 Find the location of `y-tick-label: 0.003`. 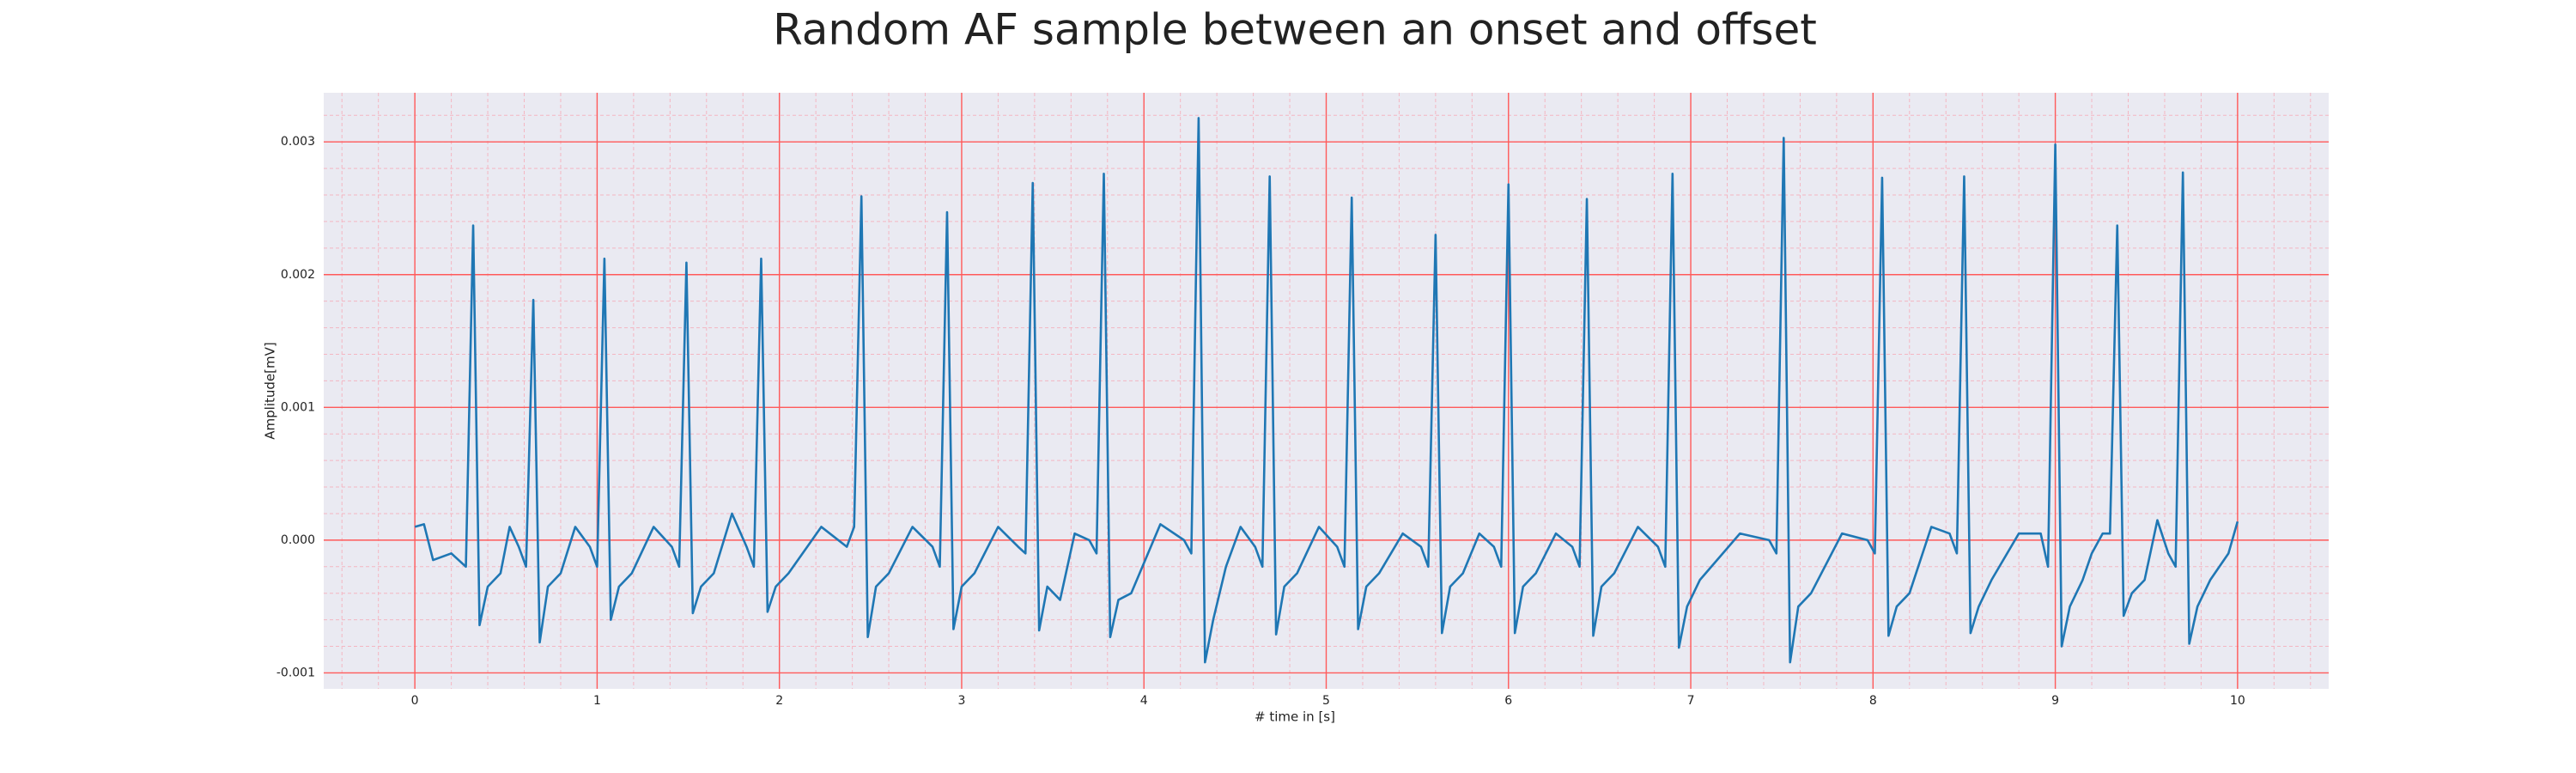

y-tick-label: 0.003 is located at coordinates (298, 142).